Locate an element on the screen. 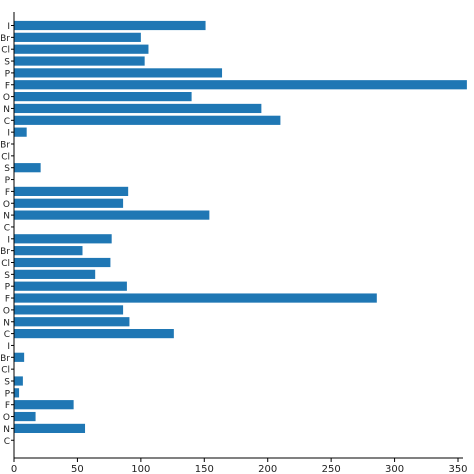 Image resolution: width=474 pixels, height=474 pixels. x-tick-label: 200 is located at coordinates (267, 469).